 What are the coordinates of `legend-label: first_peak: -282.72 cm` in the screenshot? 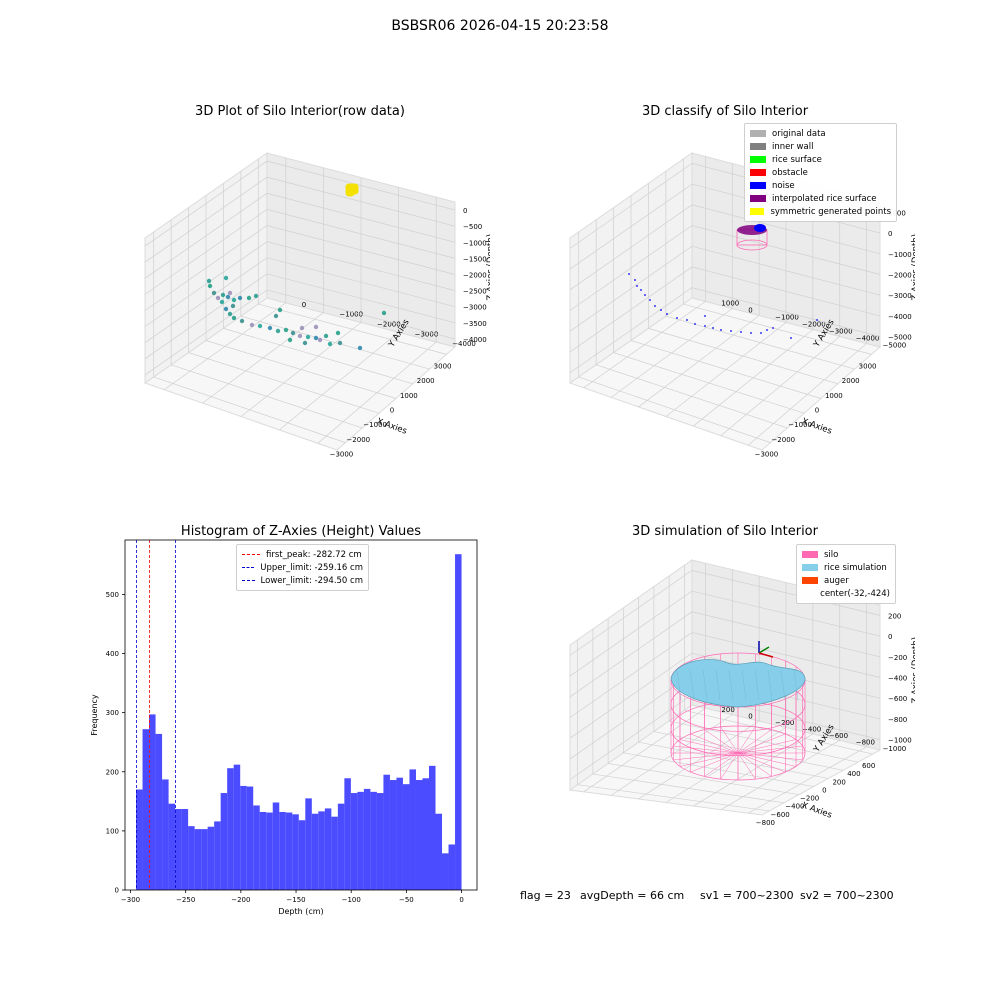 It's located at (314, 554).